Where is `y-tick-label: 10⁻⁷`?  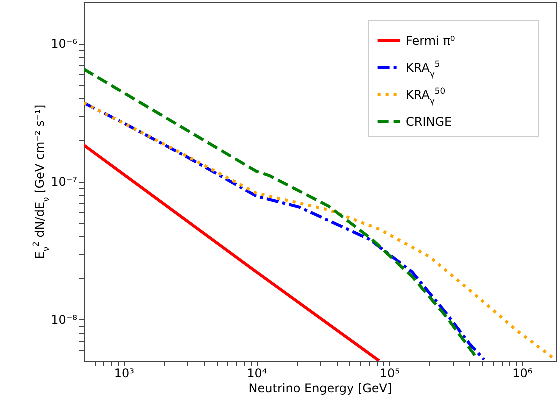
y-tick-label: 10⁻⁷ is located at coordinates (64, 182).